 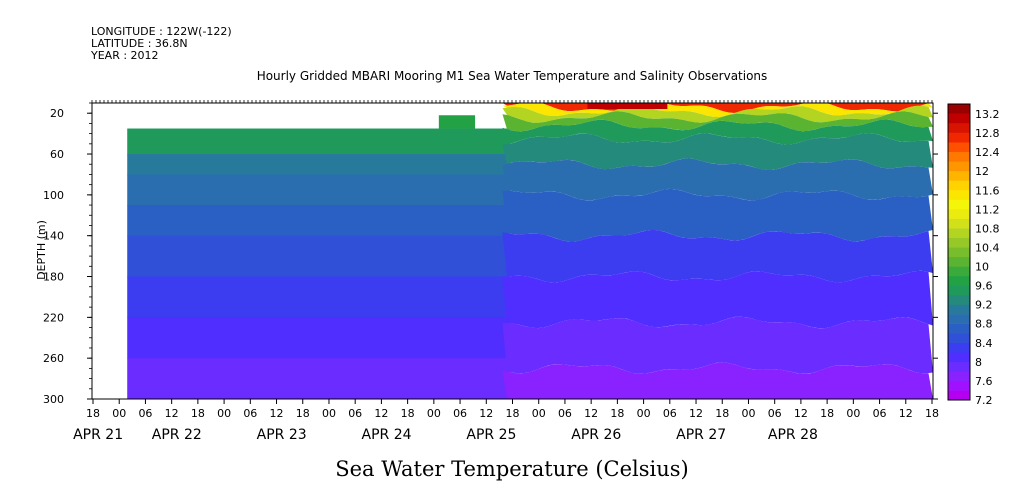 I want to click on y-tick-label: 220, so click(x=53, y=317).